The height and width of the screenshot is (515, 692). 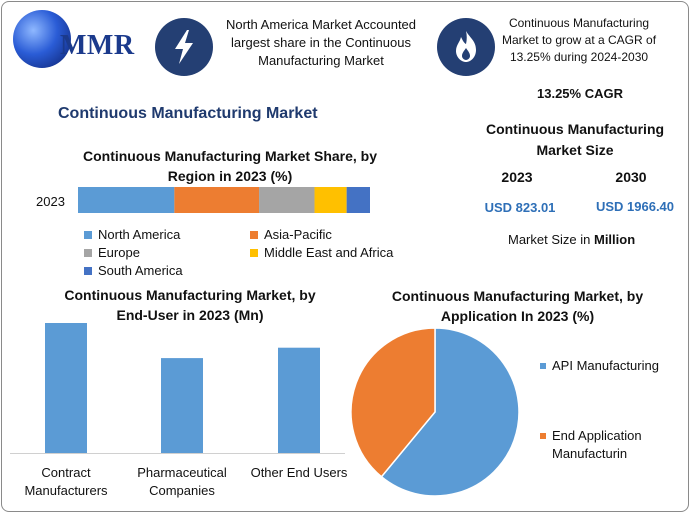 I want to click on enduser-category-label: Other End Users, so click(x=299, y=472).